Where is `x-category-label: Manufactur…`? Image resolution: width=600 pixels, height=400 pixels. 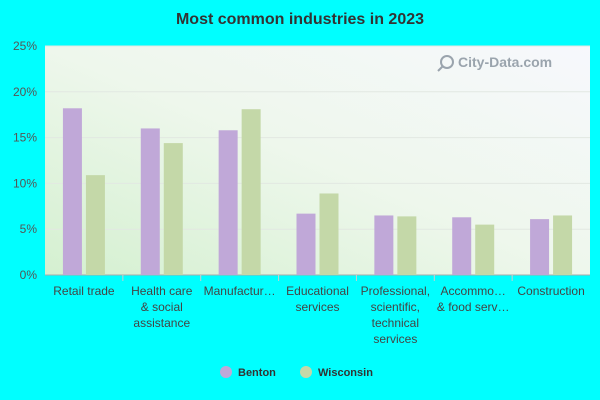 x-category-label: Manufactur… is located at coordinates (240, 291).